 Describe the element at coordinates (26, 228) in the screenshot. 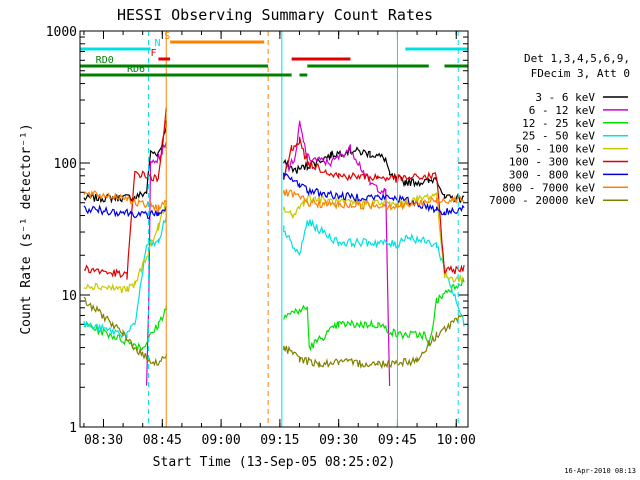

I see `y-axis-label: Count Rate (s⁻¹ detector⁻¹)` at that location.